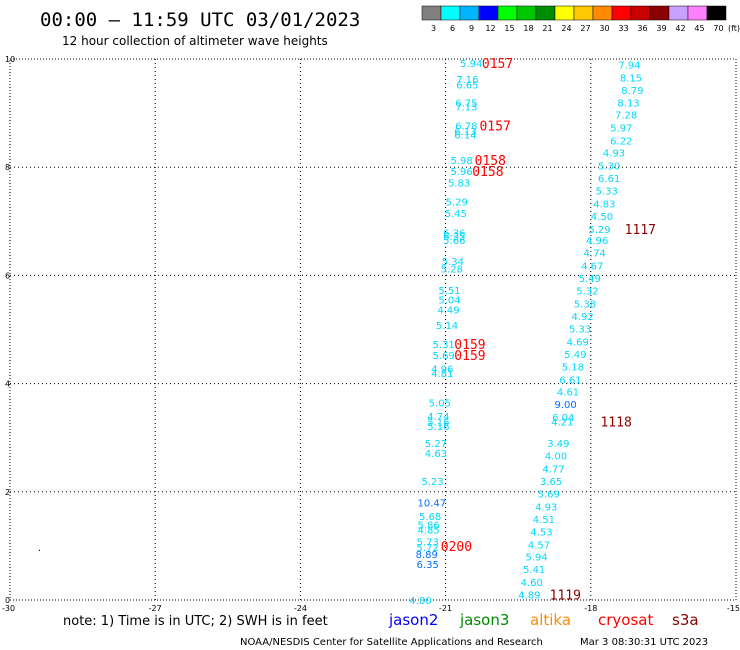  I want to click on wave-height-value: 6.35, so click(428, 565).